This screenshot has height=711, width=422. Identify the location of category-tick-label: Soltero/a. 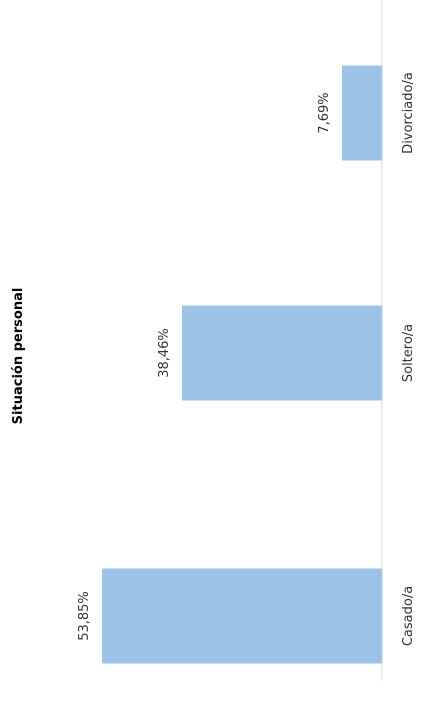
(408, 353).